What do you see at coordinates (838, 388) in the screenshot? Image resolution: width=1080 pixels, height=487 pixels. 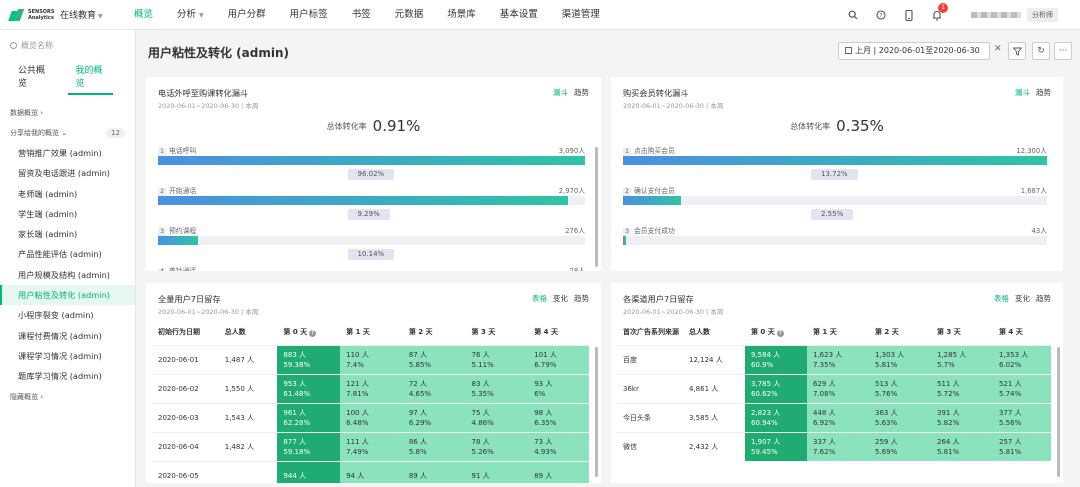 I see `retention-cell: 629 人 7.08%` at bounding box center [838, 388].